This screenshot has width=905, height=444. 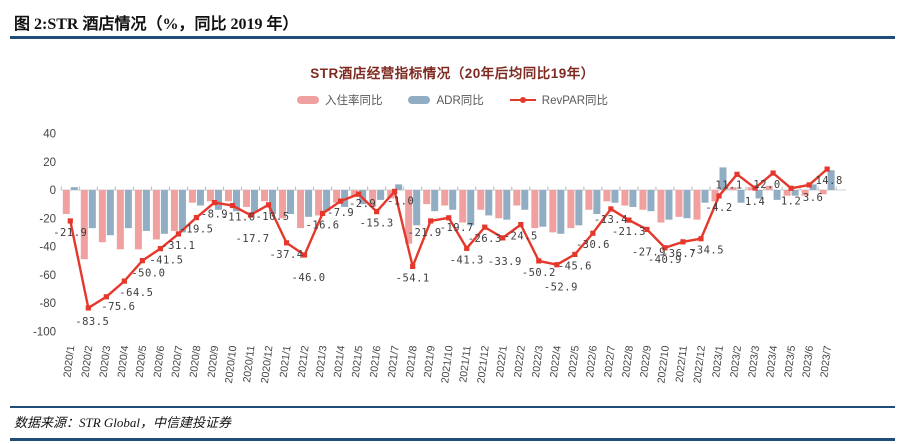 What do you see at coordinates (447, 364) in the screenshot?
I see `svg-text: 2021/10` at bounding box center [447, 364].